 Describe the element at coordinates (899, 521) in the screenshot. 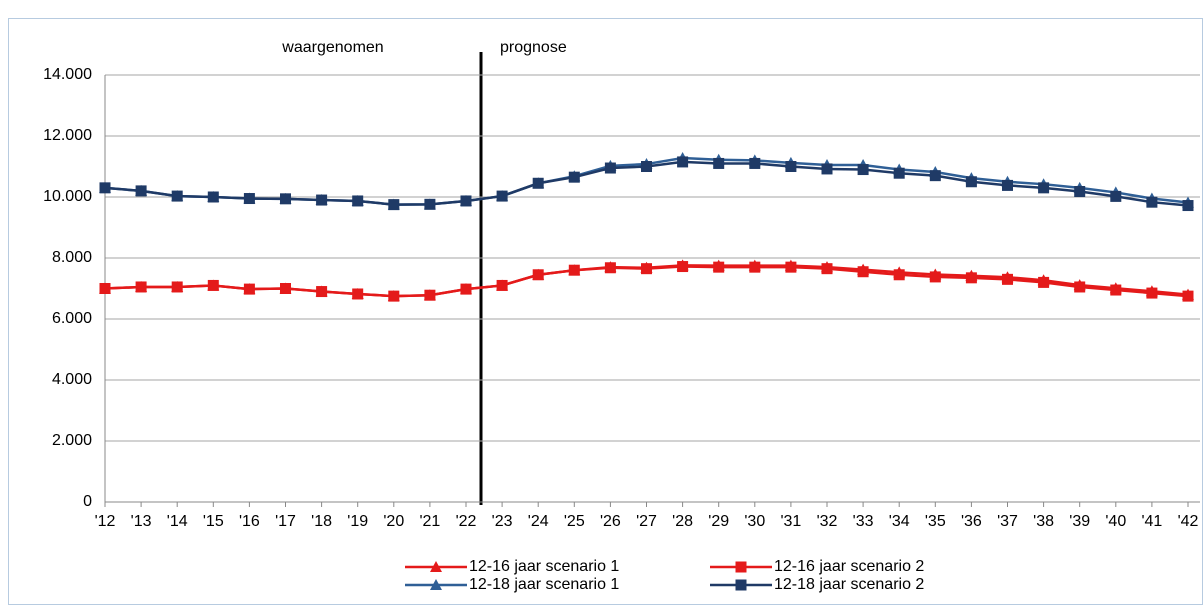

I see `x-tick-label: '34` at that location.